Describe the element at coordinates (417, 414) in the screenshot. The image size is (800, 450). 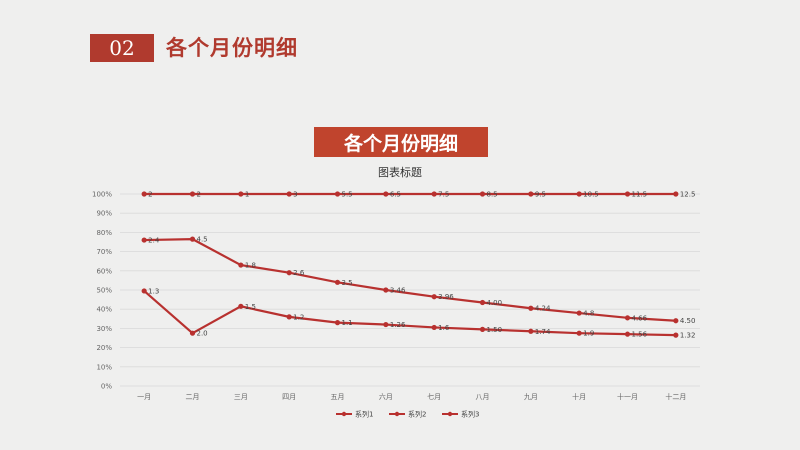
I see `legend-label: 系列2` at that location.